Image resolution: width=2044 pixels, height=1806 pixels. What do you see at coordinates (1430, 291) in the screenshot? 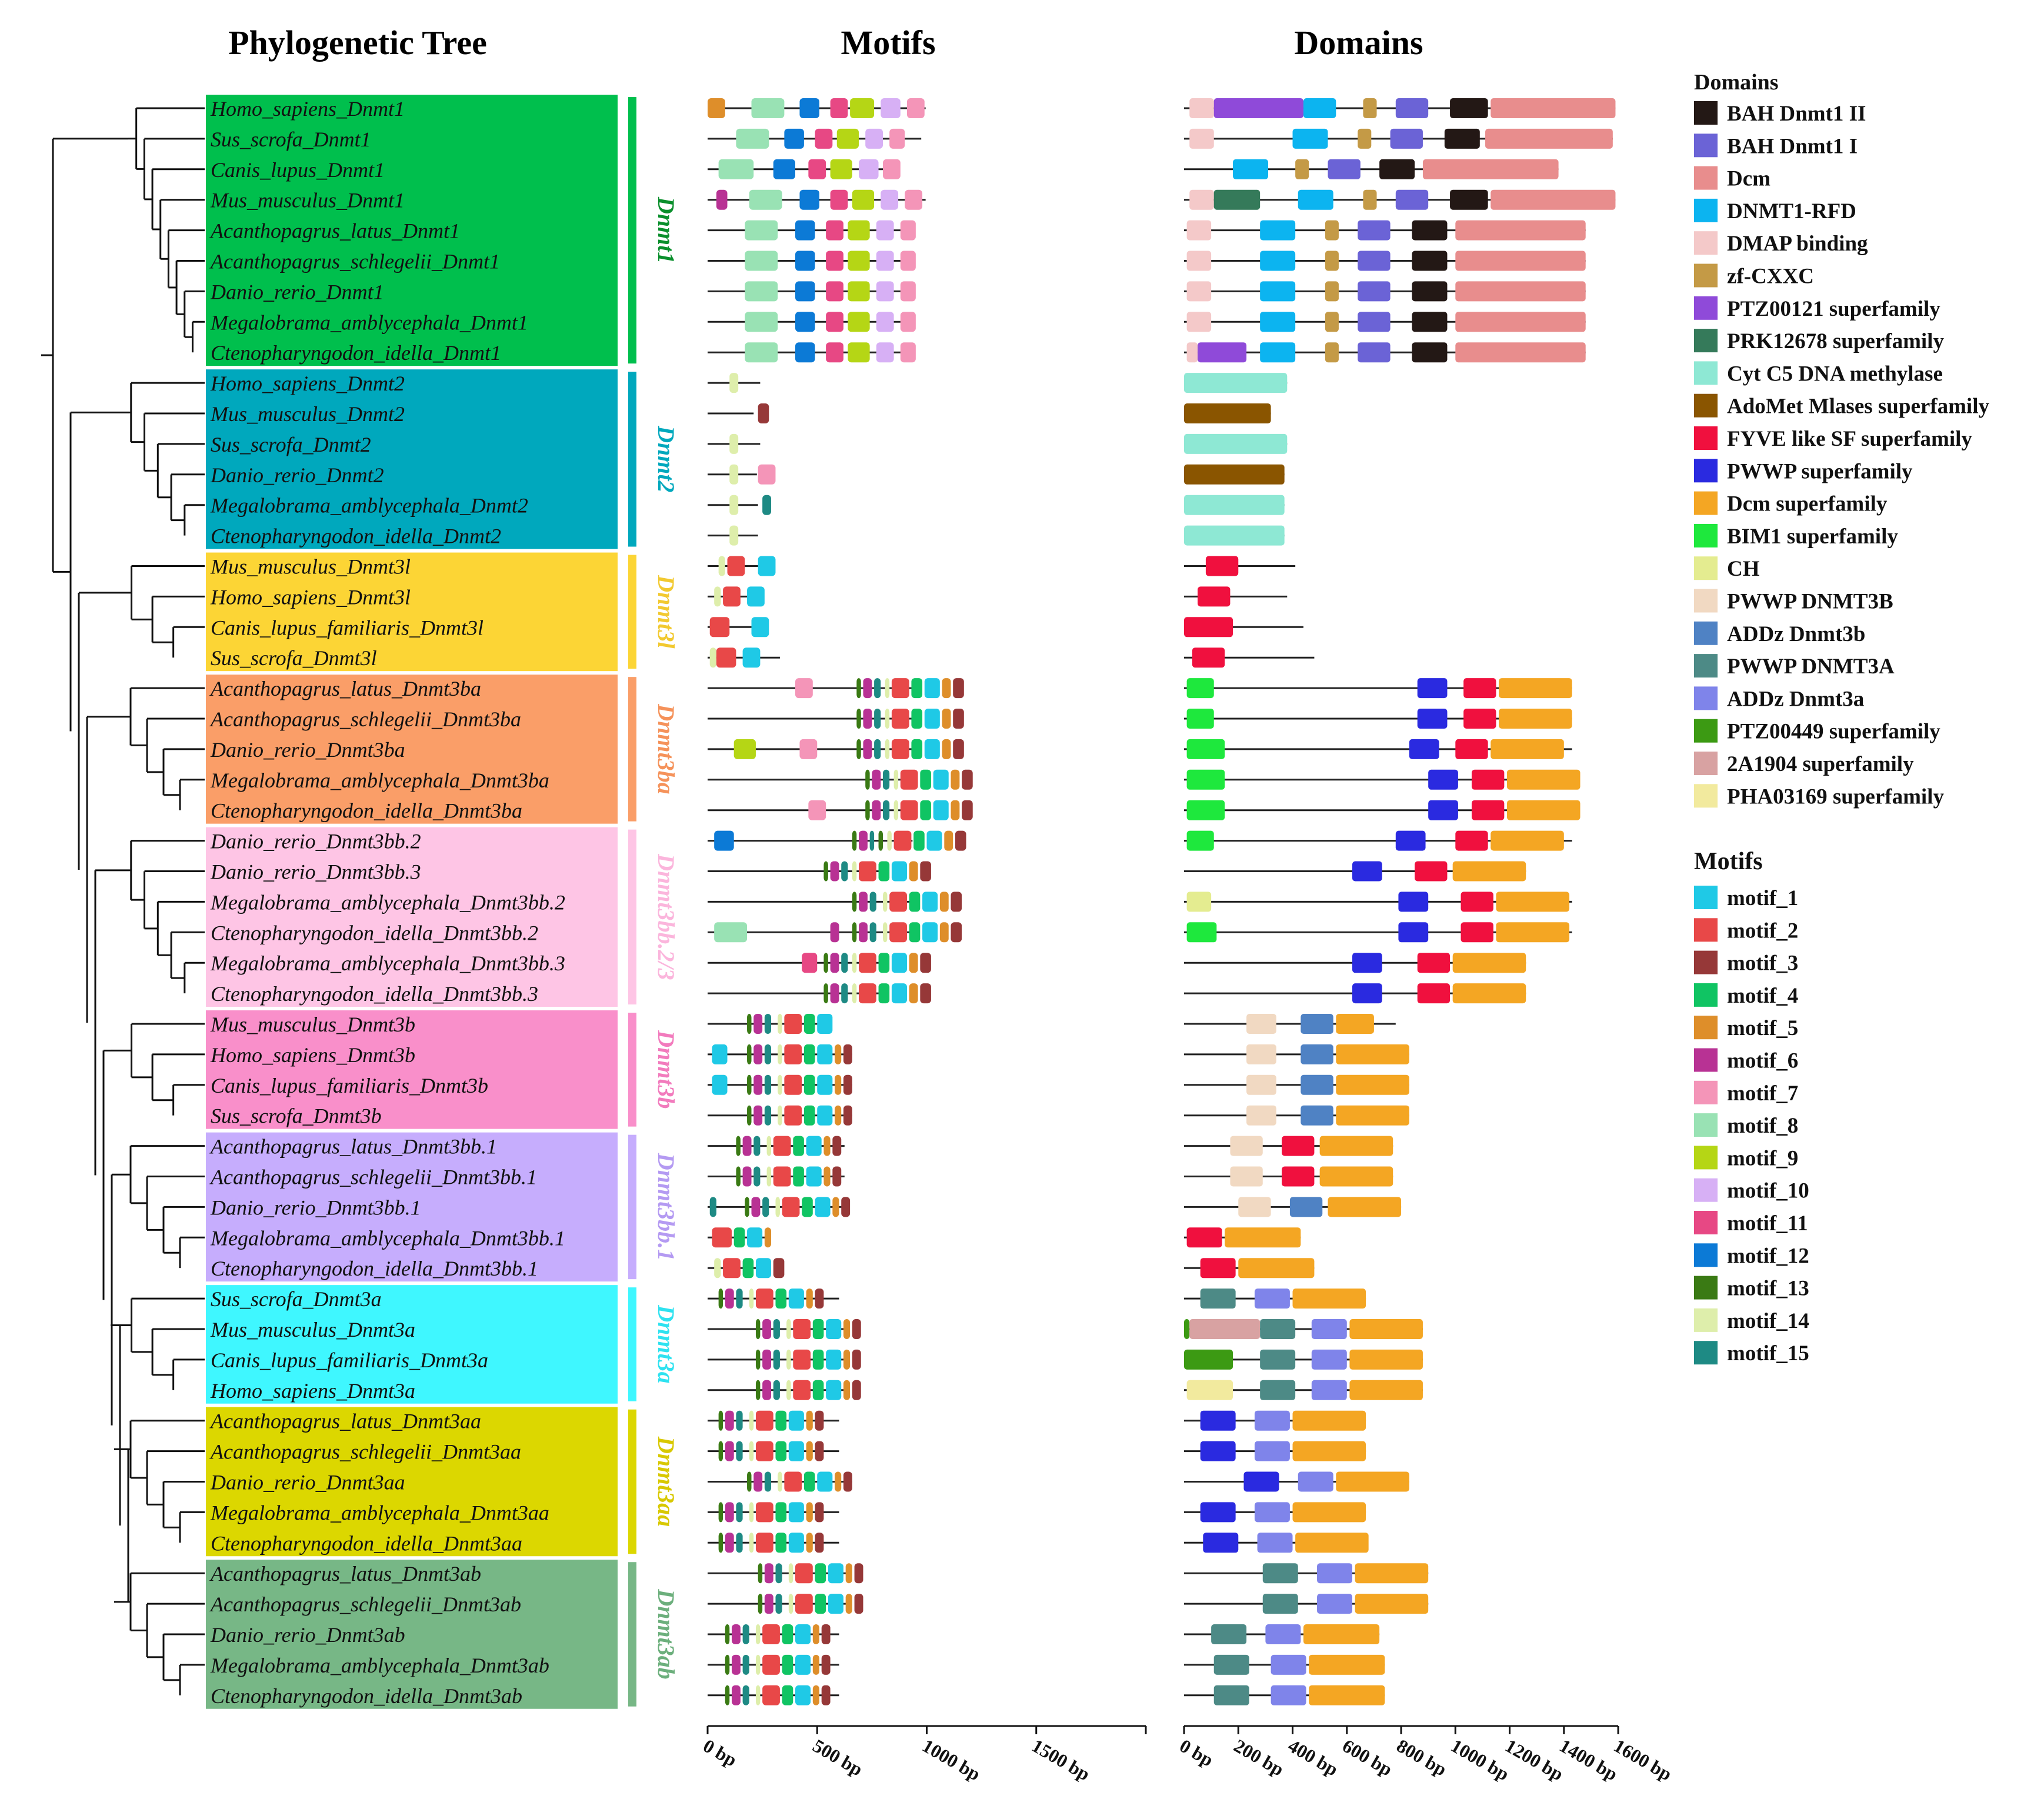
I see `domain-box-bah-dnmt1-ii` at bounding box center [1430, 291].